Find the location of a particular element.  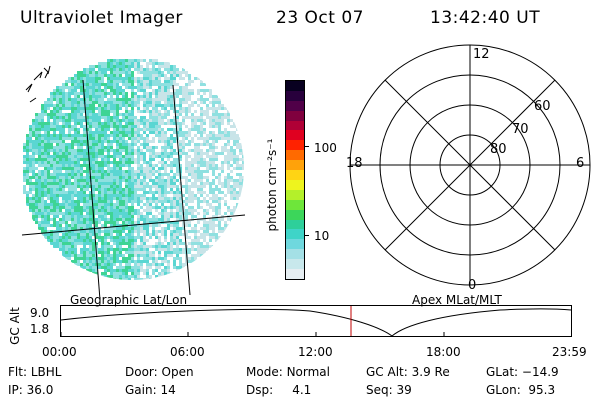

status-dsp: Dsp: 4.1 is located at coordinates (278, 390).